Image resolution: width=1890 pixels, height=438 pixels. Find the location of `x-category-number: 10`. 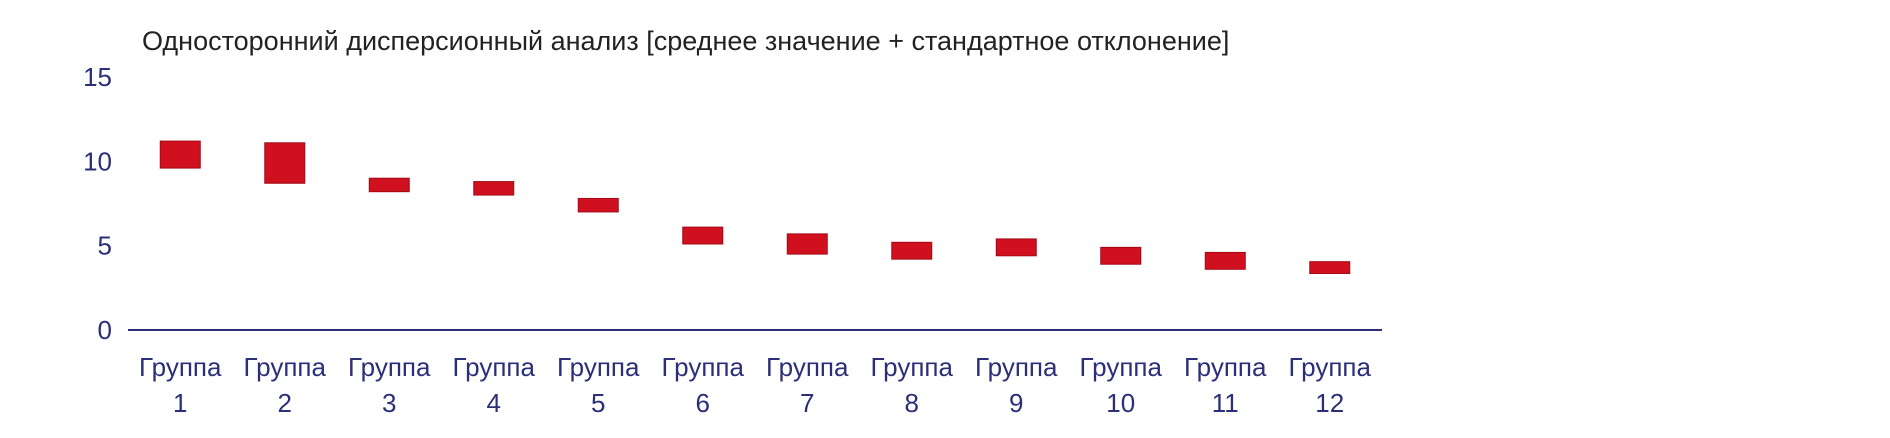

x-category-number: 10 is located at coordinates (1120, 403).